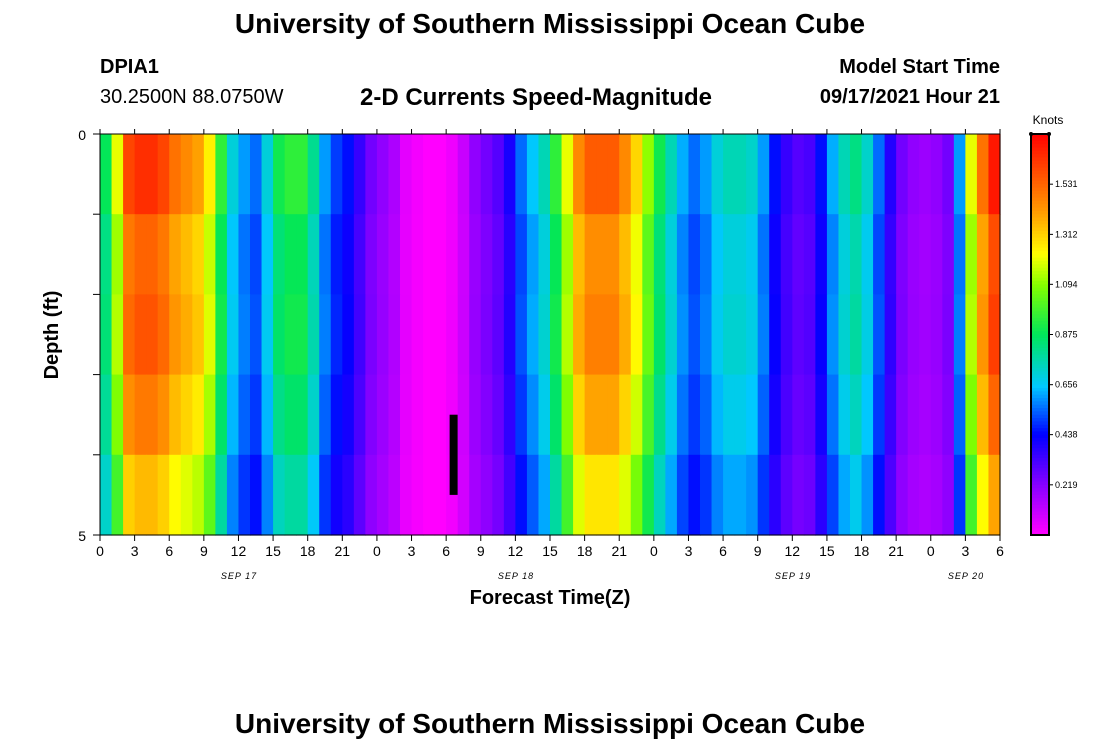 The width and height of the screenshot is (1100, 750). I want to click on x-tick-label: 18, so click(862, 551).